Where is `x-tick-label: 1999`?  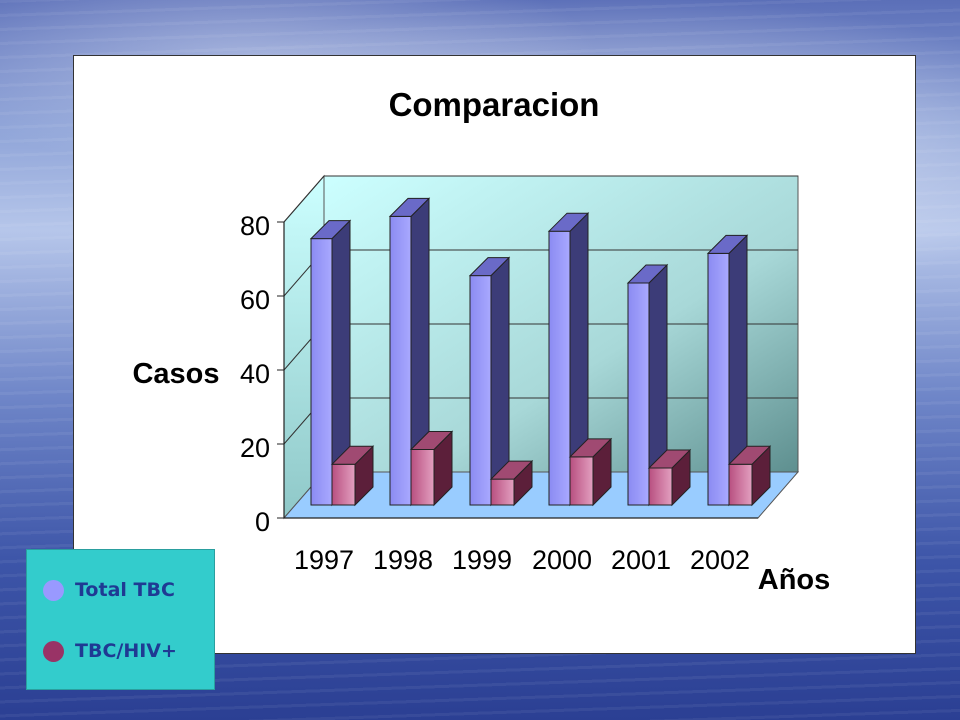 x-tick-label: 1999 is located at coordinates (482, 560).